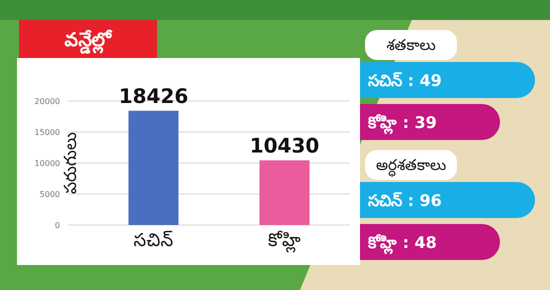 This screenshot has height=290, width=550. I want to click on y-tick-label: 15000, so click(47, 132).